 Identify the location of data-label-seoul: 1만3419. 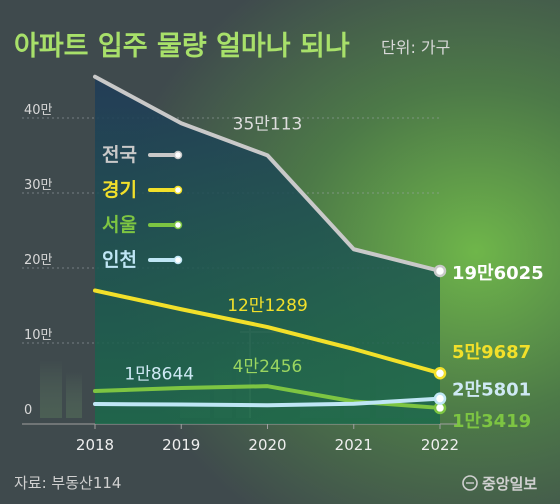
(491, 421).